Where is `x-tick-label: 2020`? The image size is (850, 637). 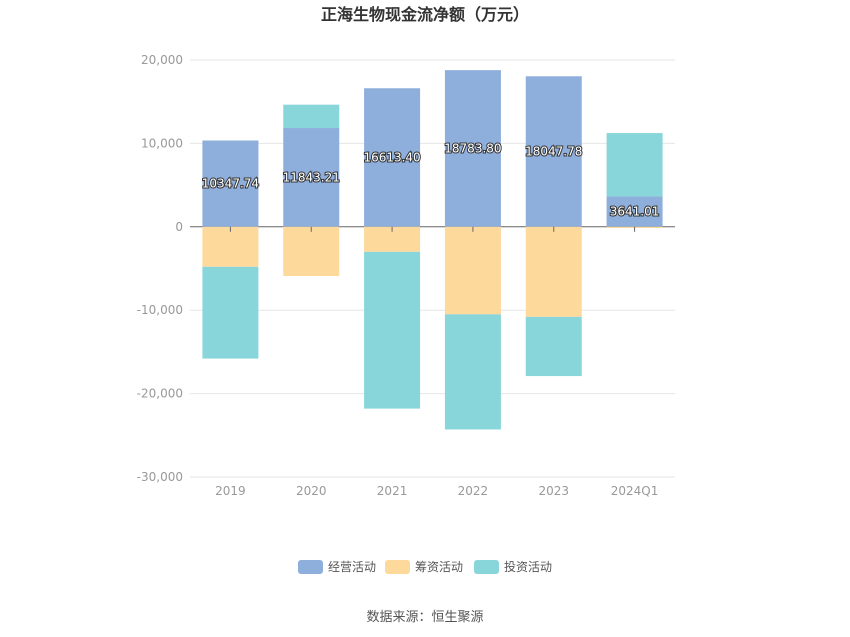
x-tick-label: 2020 is located at coordinates (311, 491).